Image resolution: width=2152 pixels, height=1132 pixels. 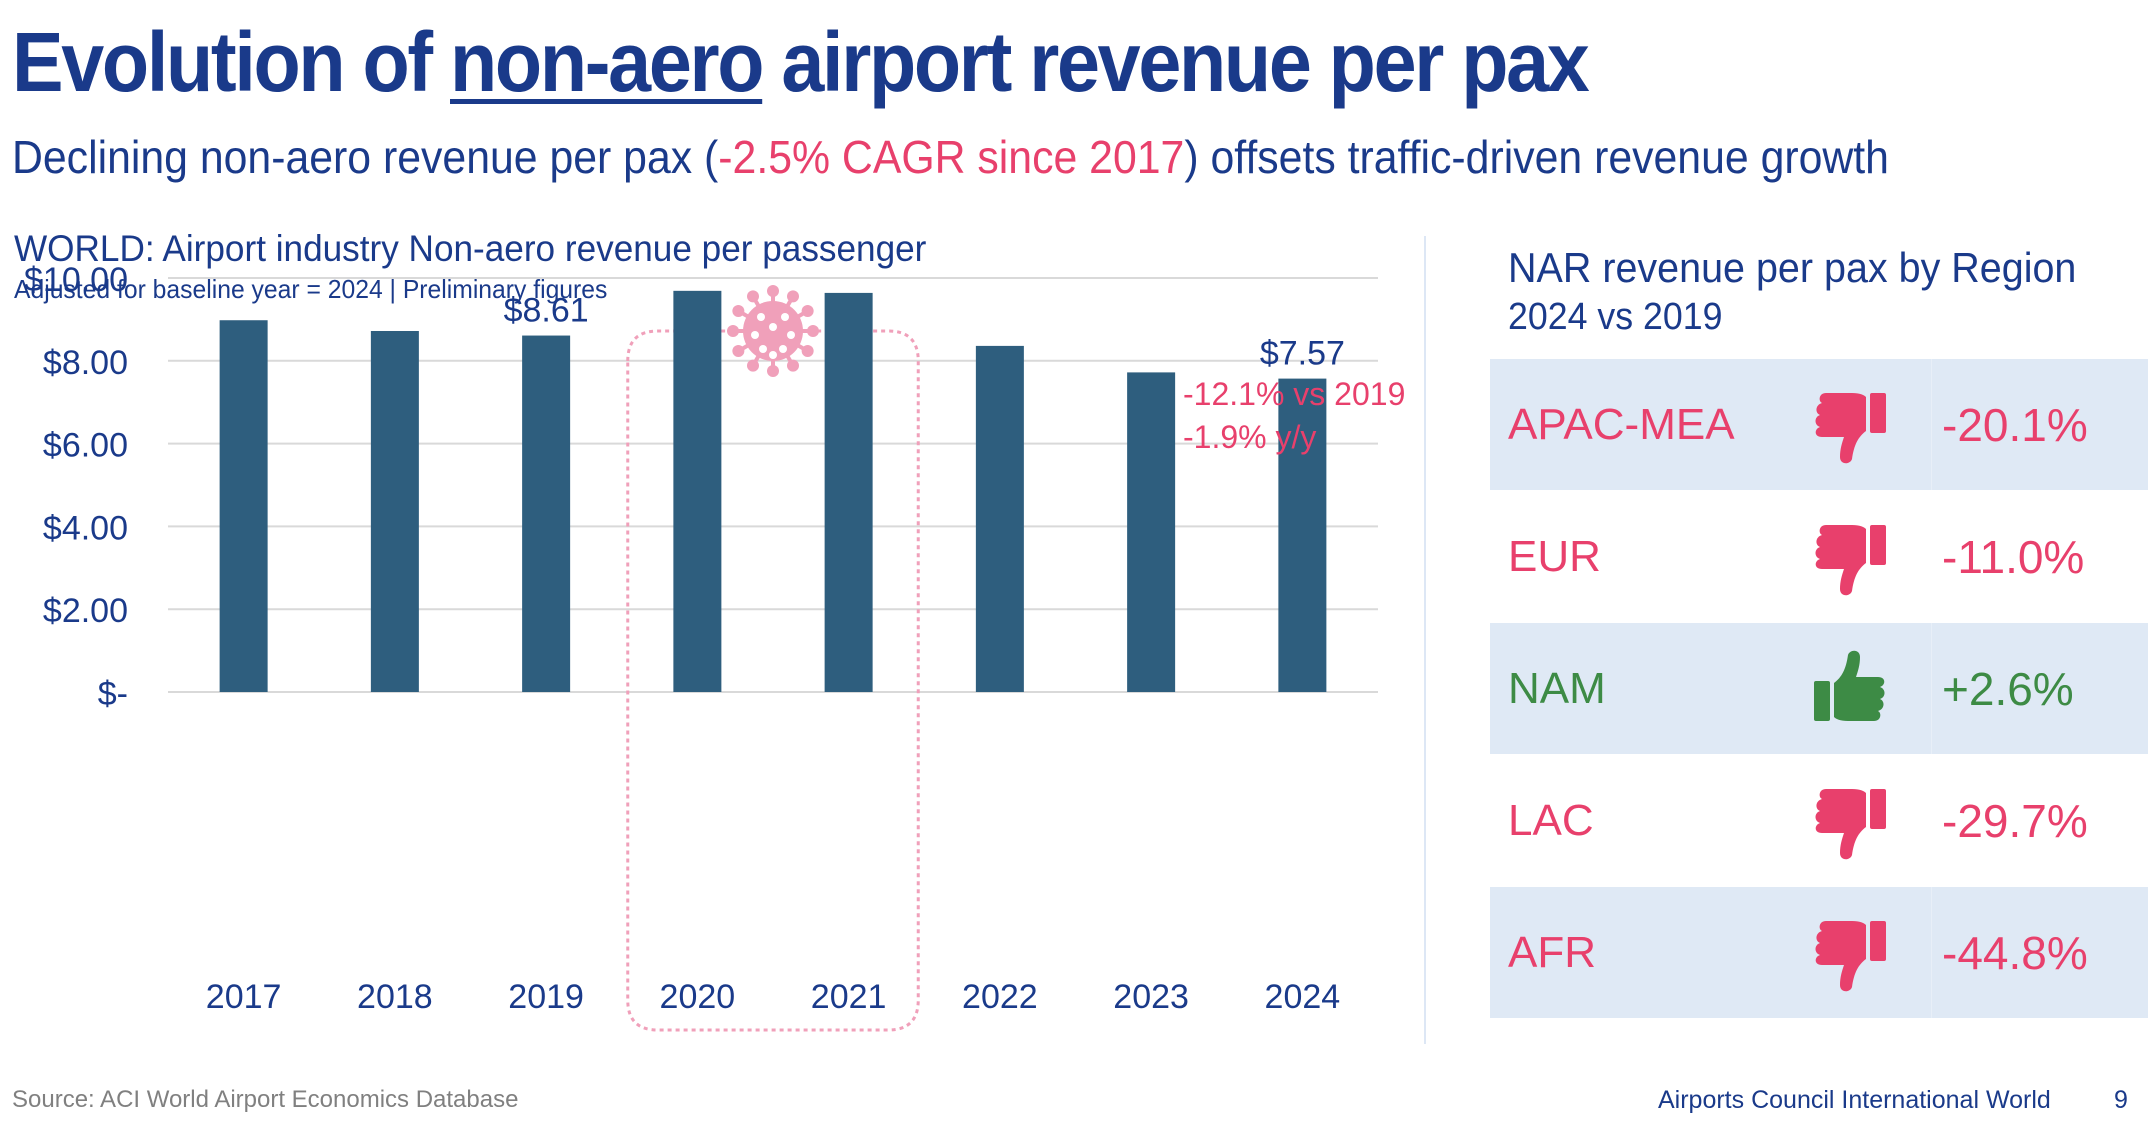 I want to click on bar-2018, so click(x=394, y=511).